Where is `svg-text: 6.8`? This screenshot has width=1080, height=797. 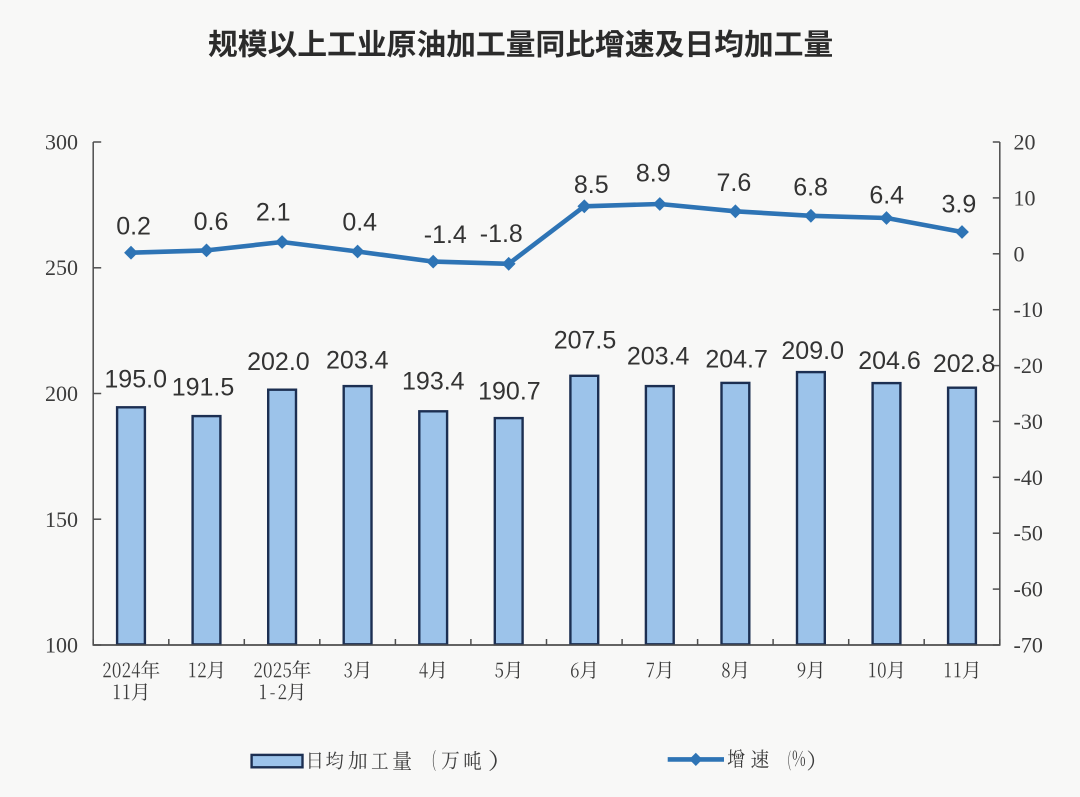
svg-text: 6.8 is located at coordinates (810, 188).